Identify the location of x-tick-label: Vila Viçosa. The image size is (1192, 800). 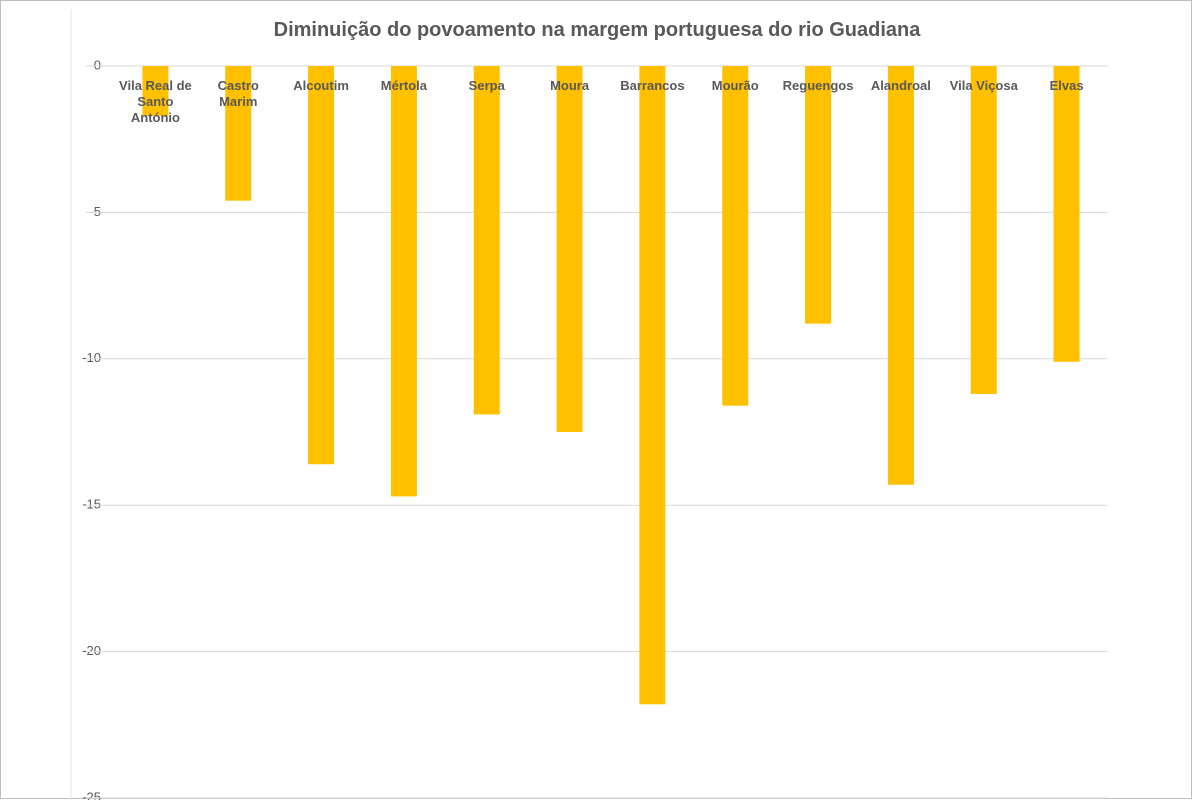
(983, 85).